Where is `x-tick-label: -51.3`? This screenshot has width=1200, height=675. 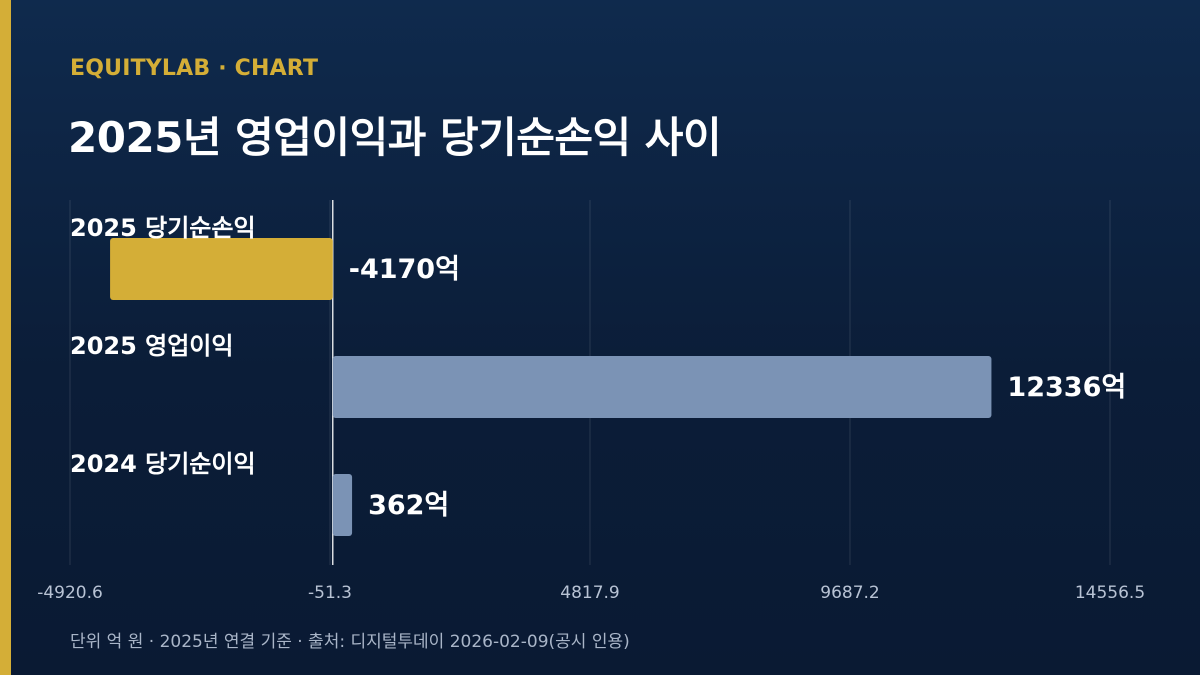
x-tick-label: -51.3 is located at coordinates (330, 593).